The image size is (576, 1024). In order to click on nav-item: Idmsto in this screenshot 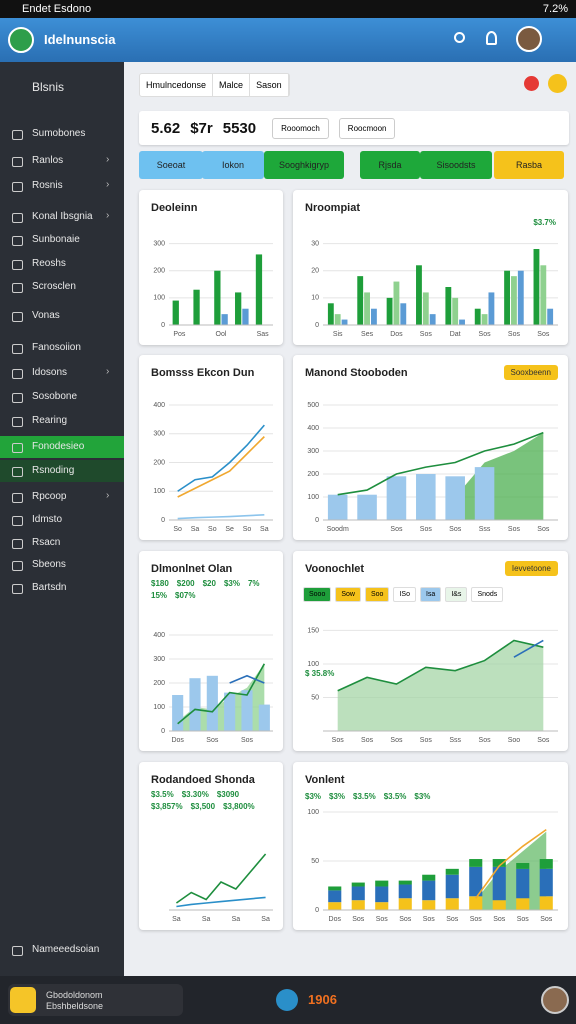, I will do `click(62, 520)`.